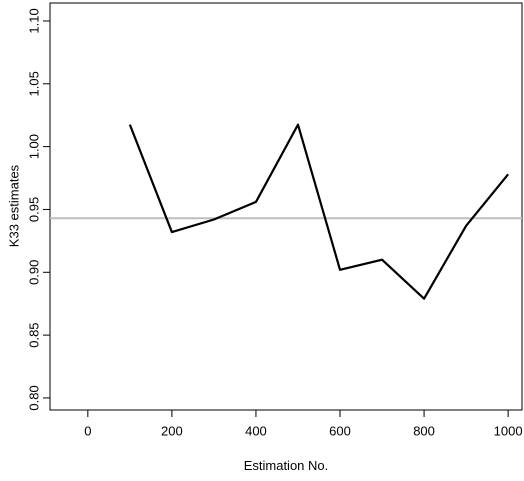 Image resolution: width=524 pixels, height=481 pixels. Describe the element at coordinates (286, 465) in the screenshot. I see `x-axis-label: Estimation No.` at that location.